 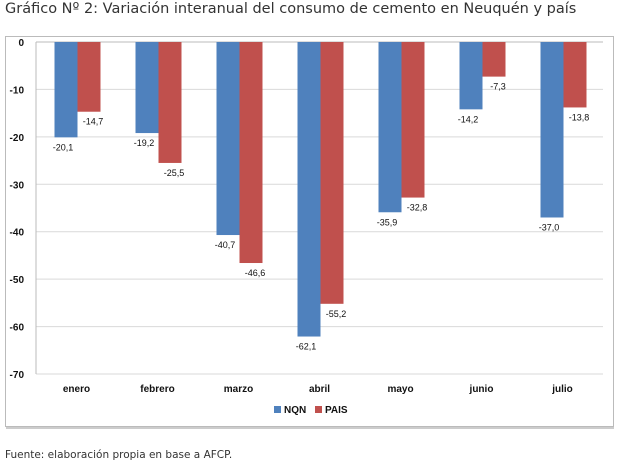 I want to click on x-tick-label: abril, so click(x=319, y=389).